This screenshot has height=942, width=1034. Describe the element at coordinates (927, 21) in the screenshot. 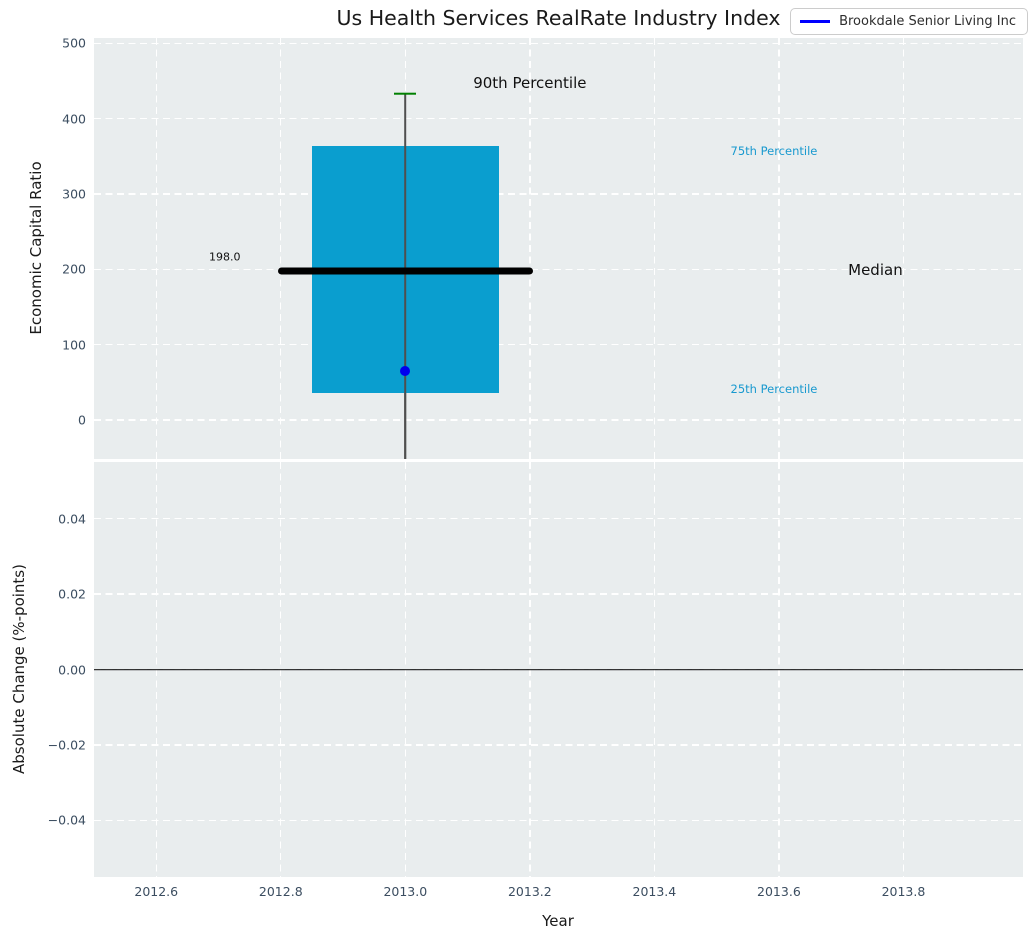

I see `legend-label: Brookdale Senior Living Inc` at that location.